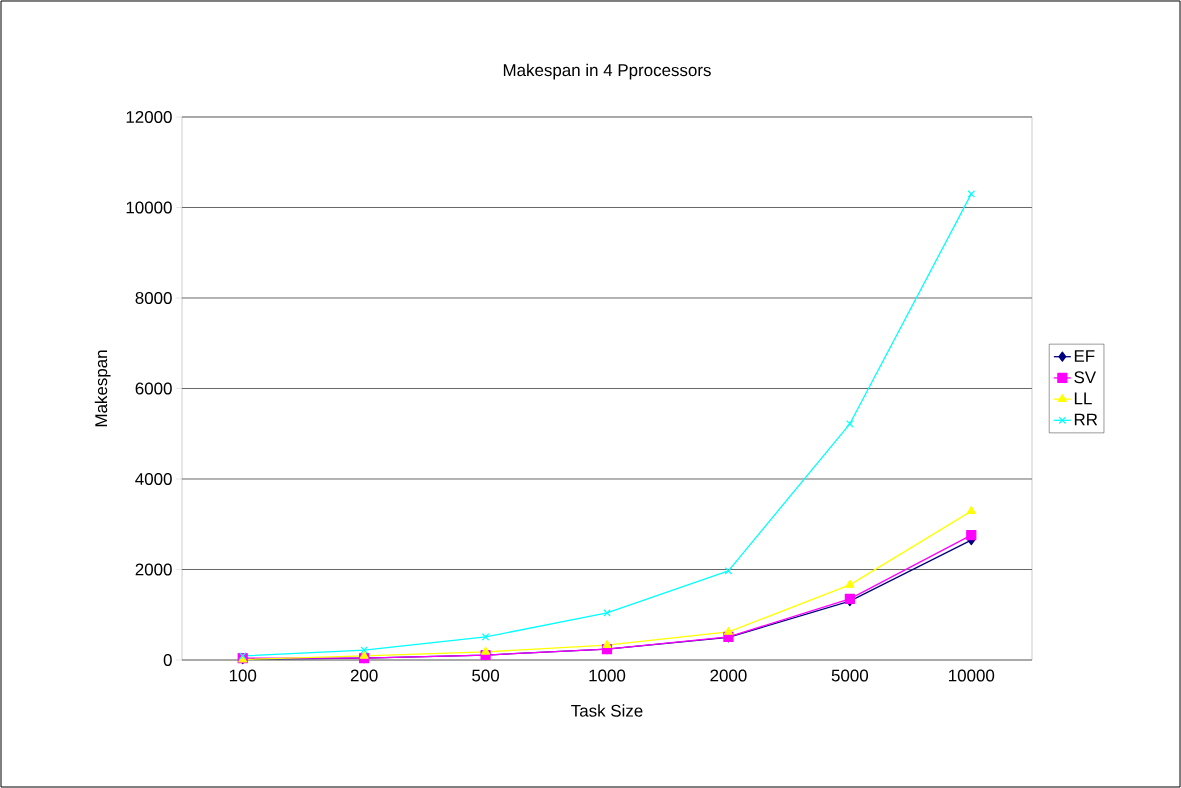 The width and height of the screenshot is (1181, 788). I want to click on y-tick-label: 4000, so click(153, 479).